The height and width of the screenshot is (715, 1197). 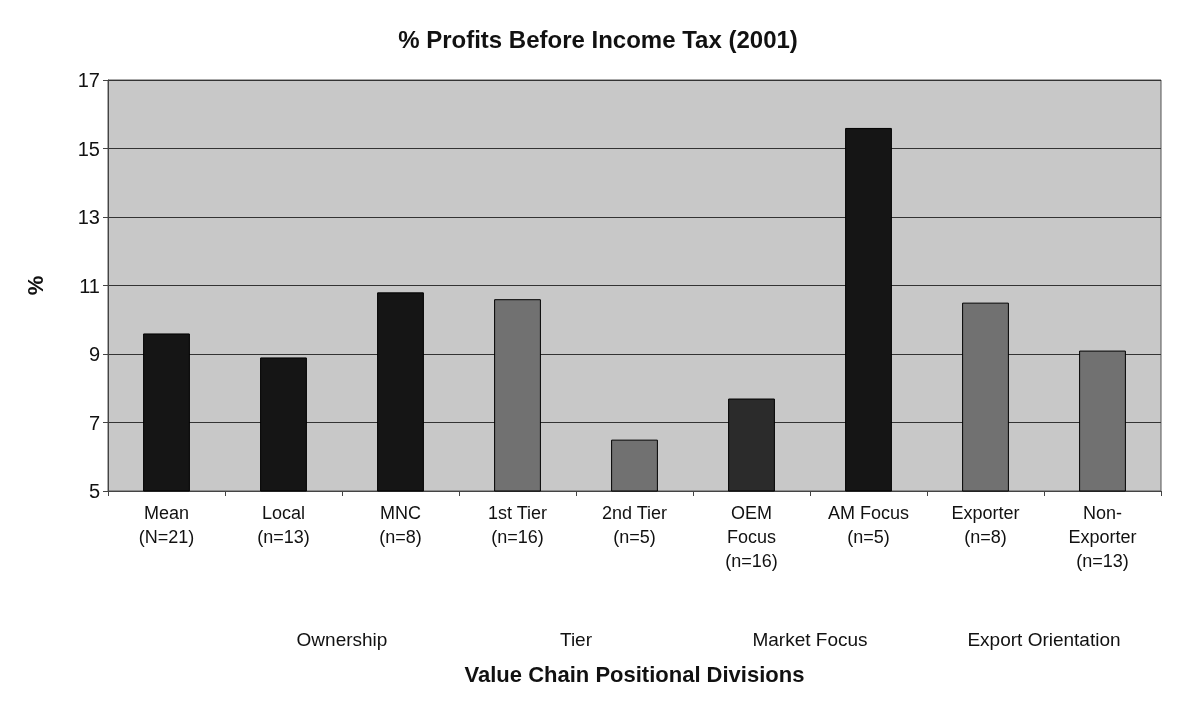 What do you see at coordinates (598, 39) in the screenshot?
I see `chart-title: % Profits Before Income Tax (2001)` at bounding box center [598, 39].